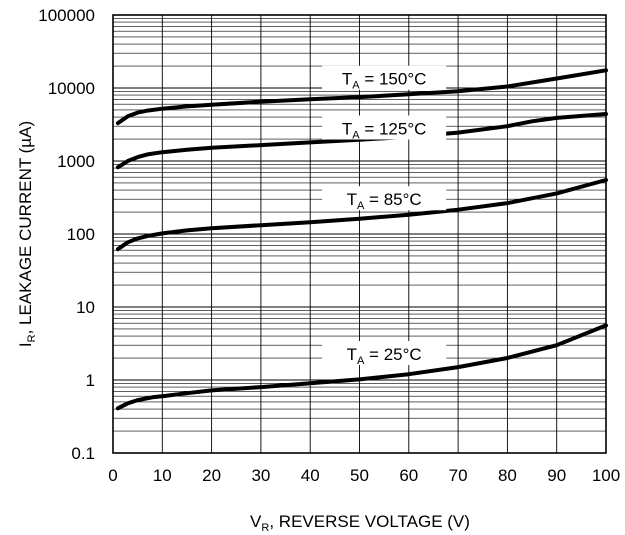 The height and width of the screenshot is (535, 625). What do you see at coordinates (66, 15) in the screenshot?
I see `y-tick-label: 100000` at bounding box center [66, 15].